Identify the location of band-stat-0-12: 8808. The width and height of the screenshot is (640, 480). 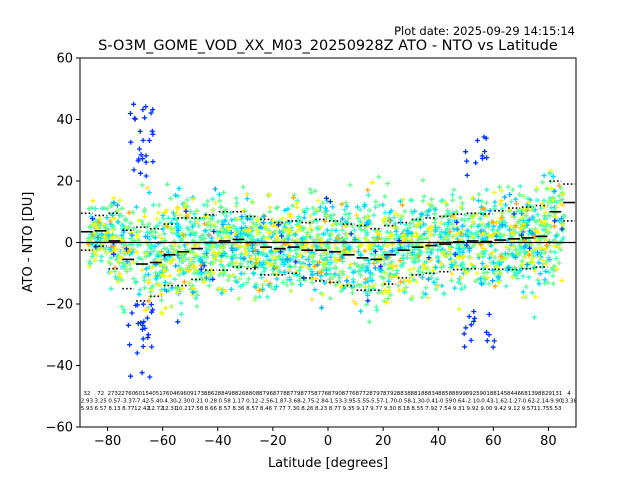
(252, 394).